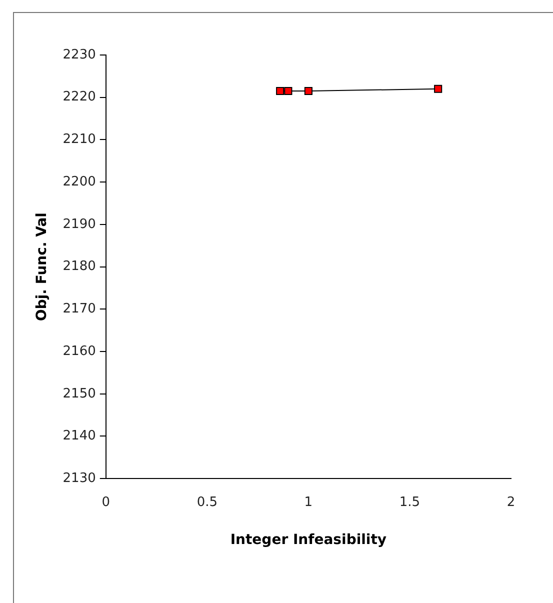 The image size is (553, 603). Describe the element at coordinates (79, 394) in the screenshot. I see `y-tick-label: 2150` at that location.